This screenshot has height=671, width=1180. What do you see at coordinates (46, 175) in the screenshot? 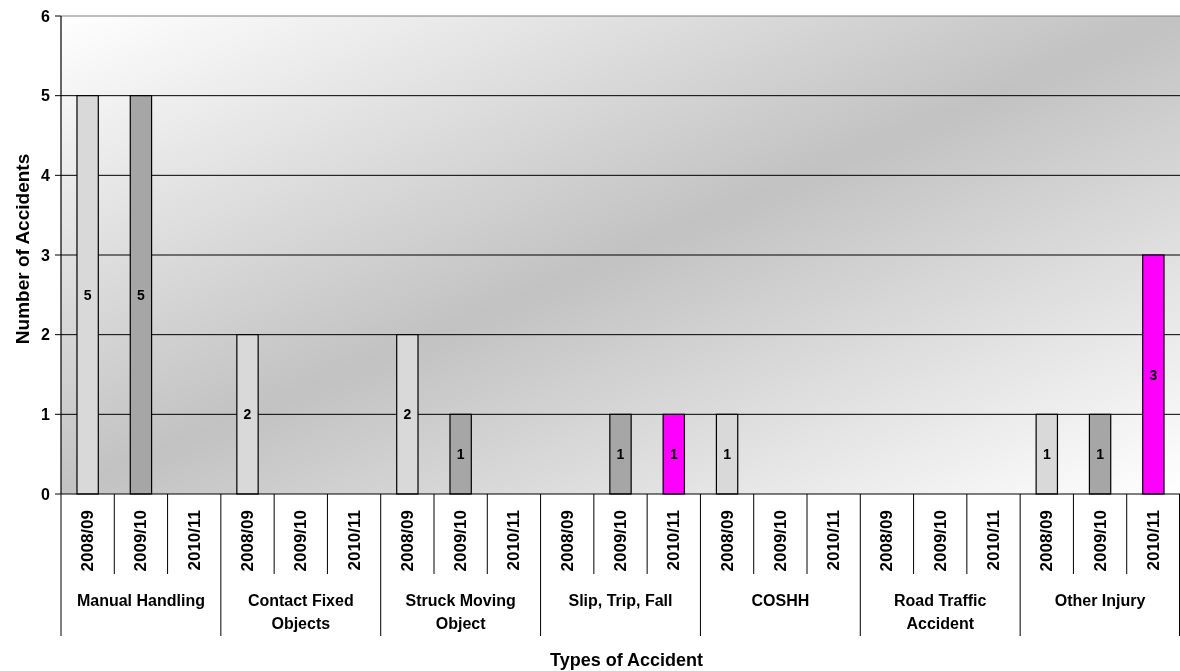
I see `y-tick-label: 4` at bounding box center [46, 175].